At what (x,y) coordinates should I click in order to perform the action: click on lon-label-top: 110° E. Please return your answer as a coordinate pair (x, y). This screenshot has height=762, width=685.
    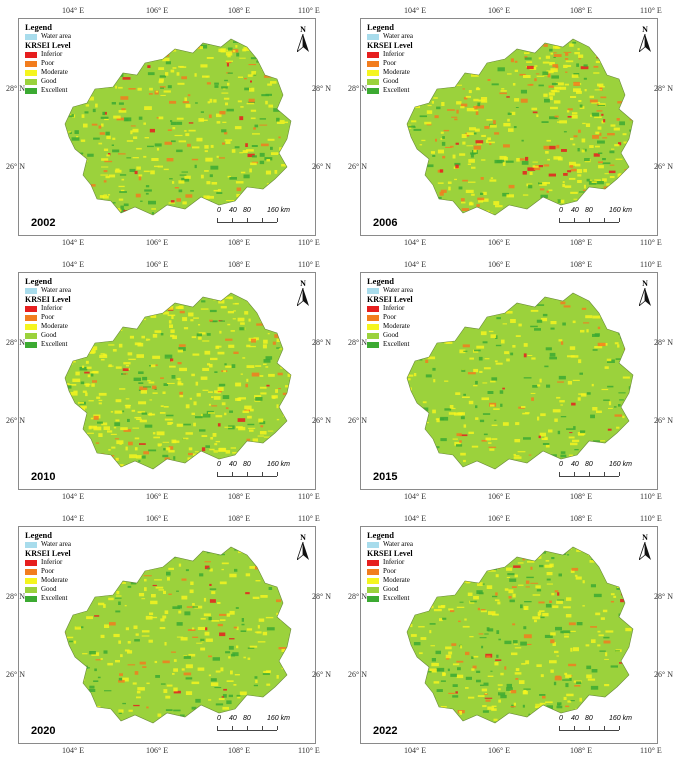
    Looking at the image, I should click on (309, 10).